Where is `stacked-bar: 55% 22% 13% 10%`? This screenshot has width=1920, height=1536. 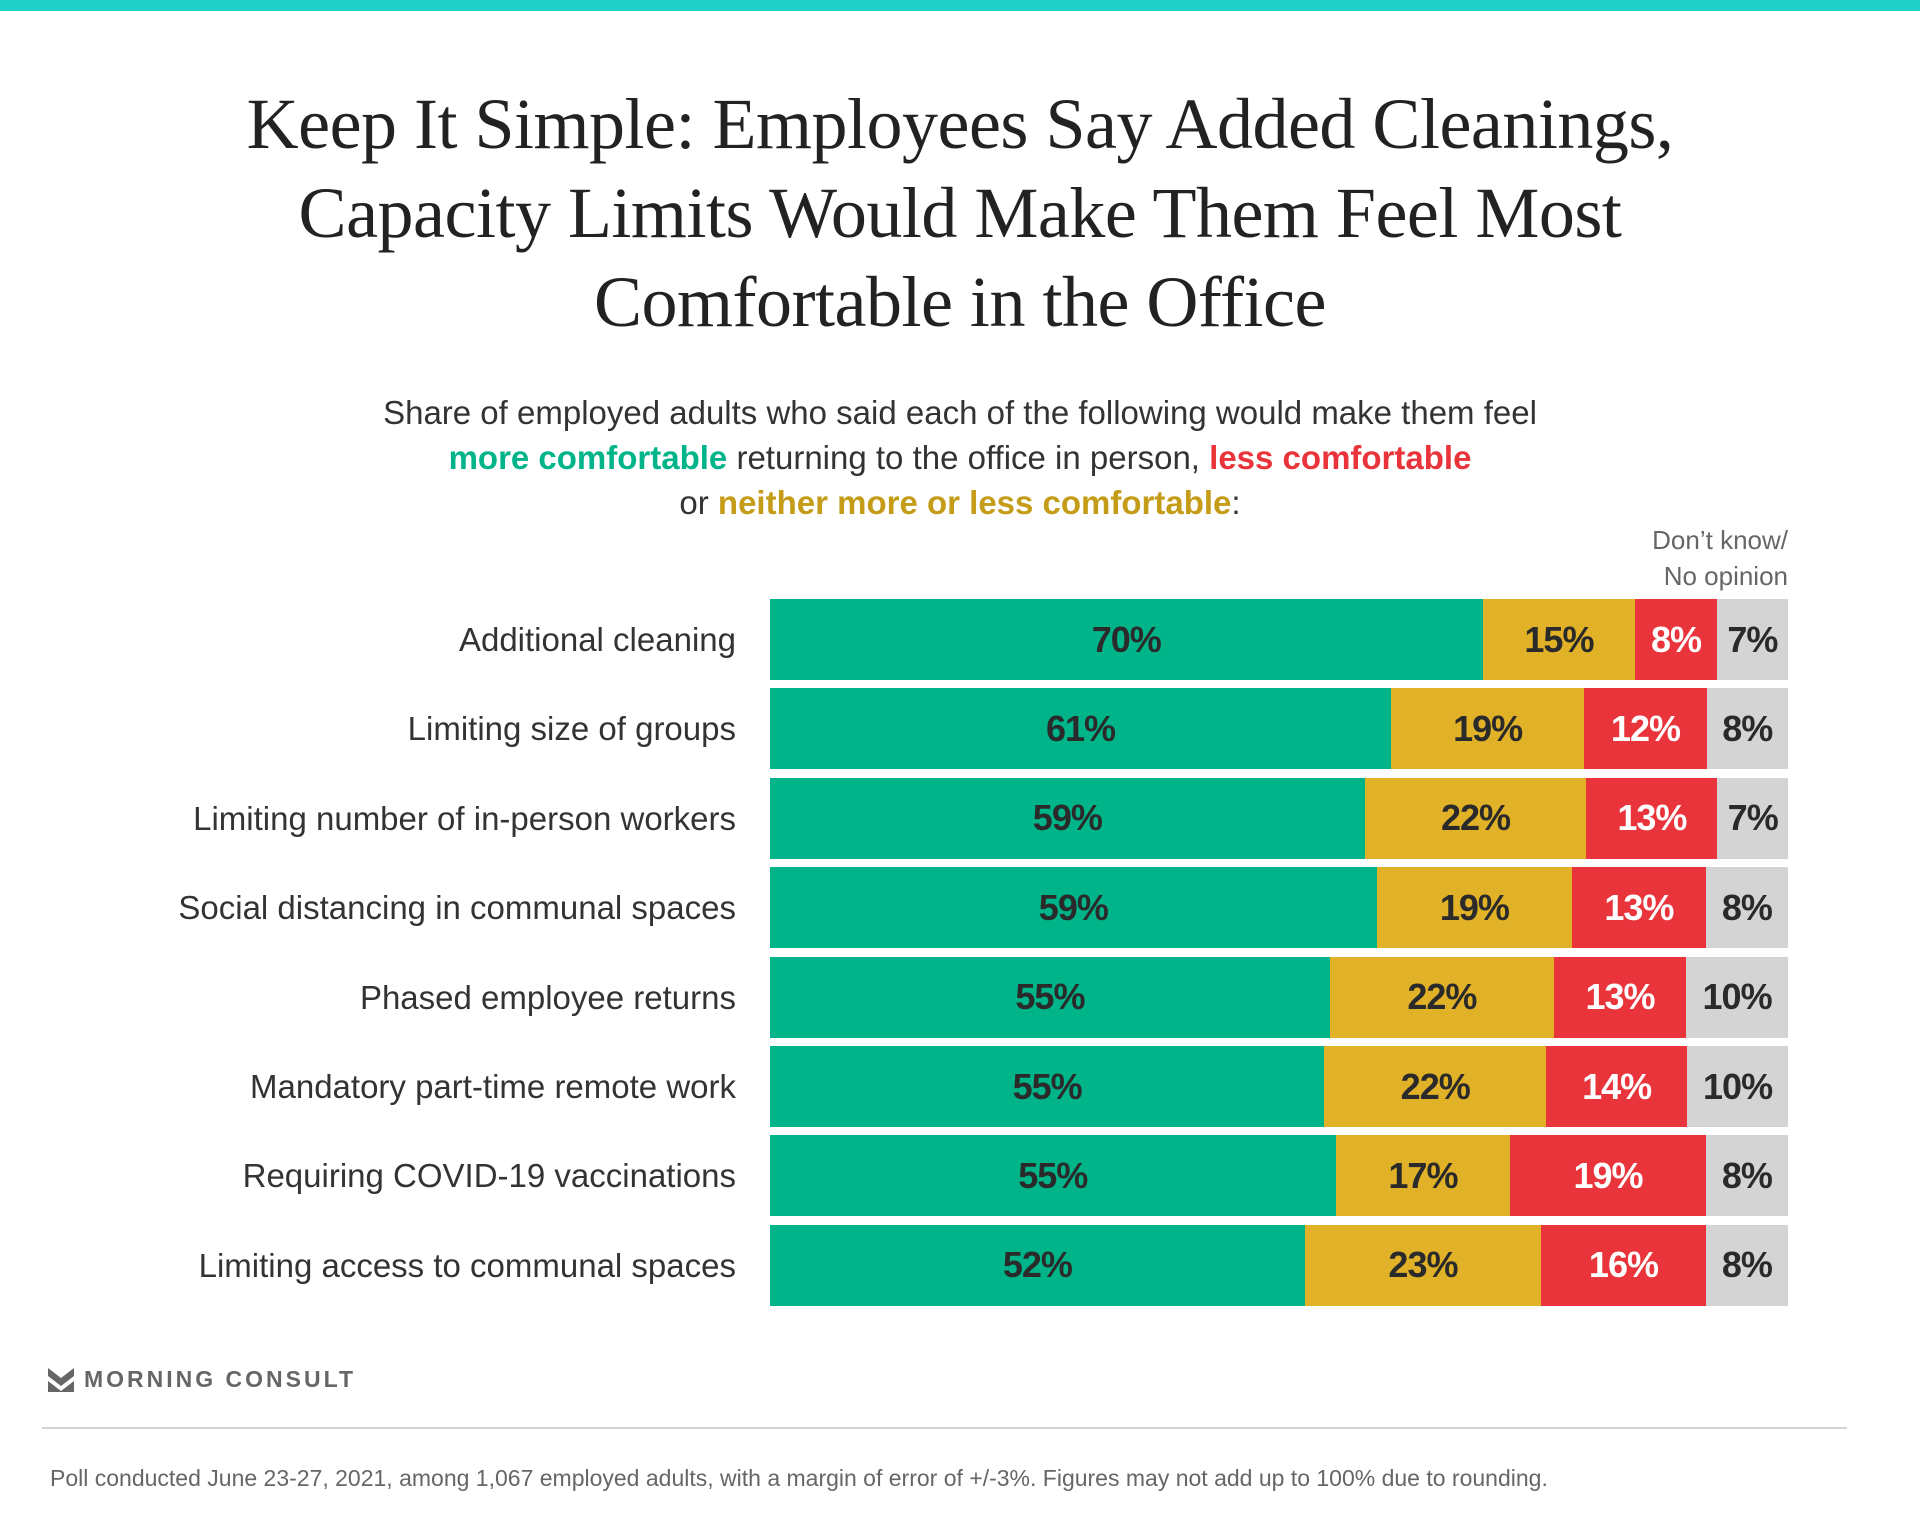 stacked-bar: 55% 22% 13% 10% is located at coordinates (1279, 997).